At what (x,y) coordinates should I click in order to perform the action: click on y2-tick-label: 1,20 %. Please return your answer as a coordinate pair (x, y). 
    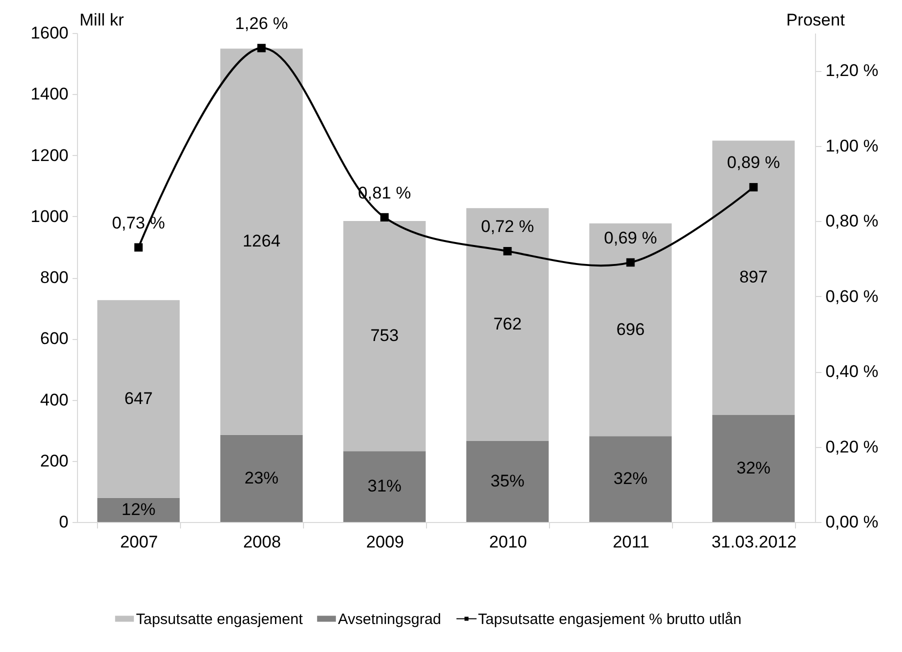
    Looking at the image, I should click on (852, 70).